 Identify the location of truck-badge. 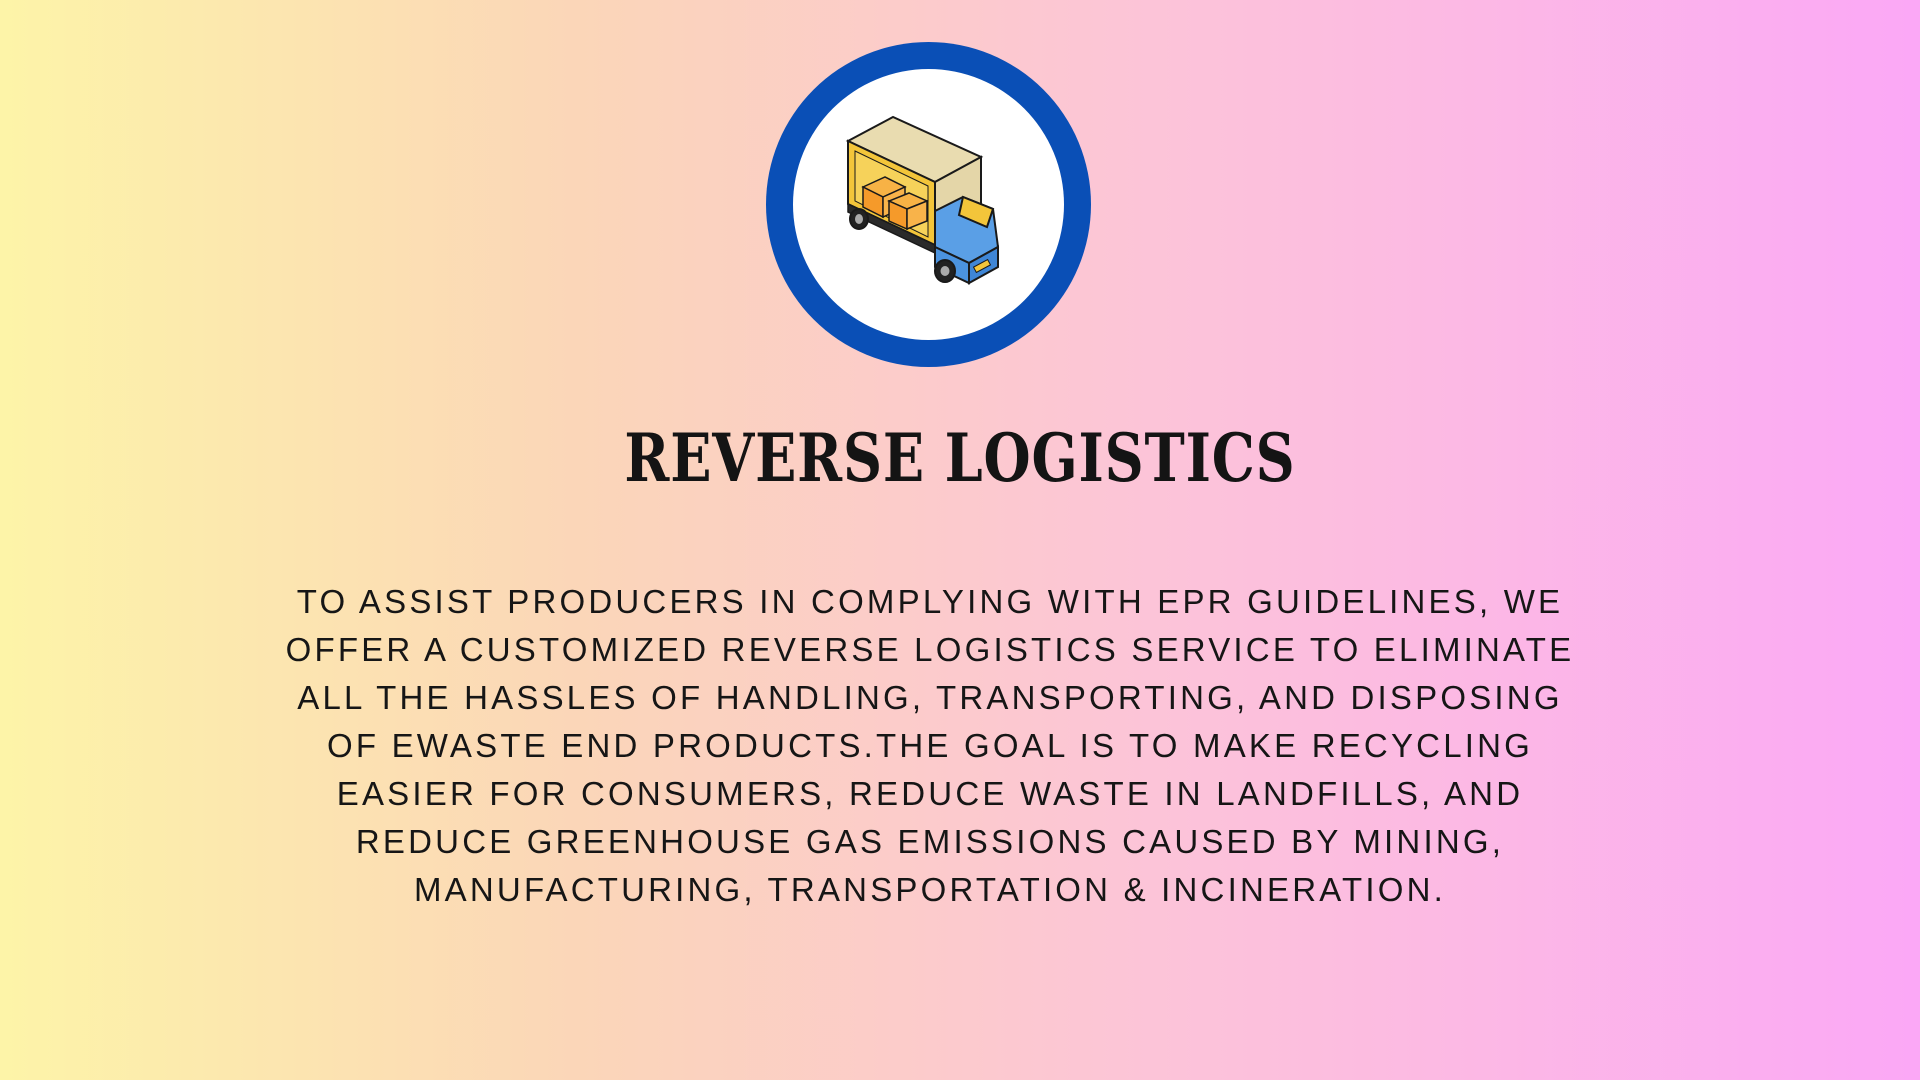
(928, 204).